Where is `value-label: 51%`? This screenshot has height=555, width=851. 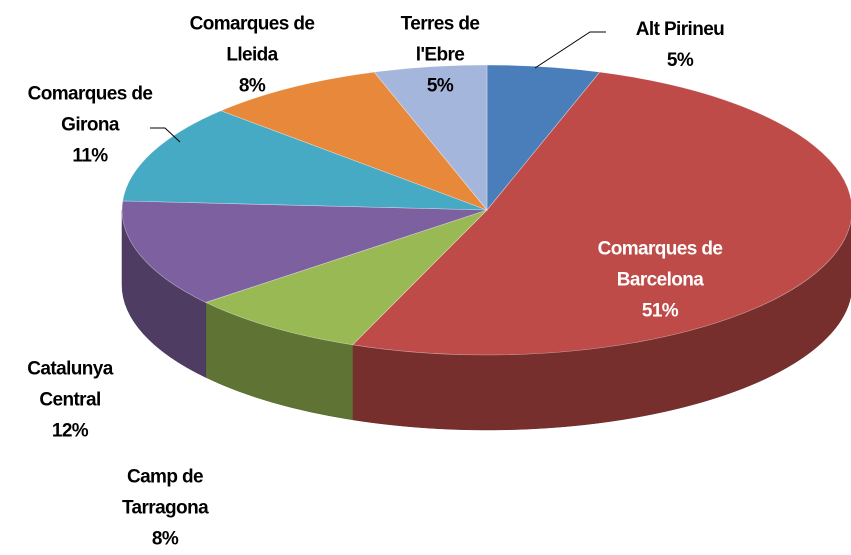 value-label: 51% is located at coordinates (660, 311).